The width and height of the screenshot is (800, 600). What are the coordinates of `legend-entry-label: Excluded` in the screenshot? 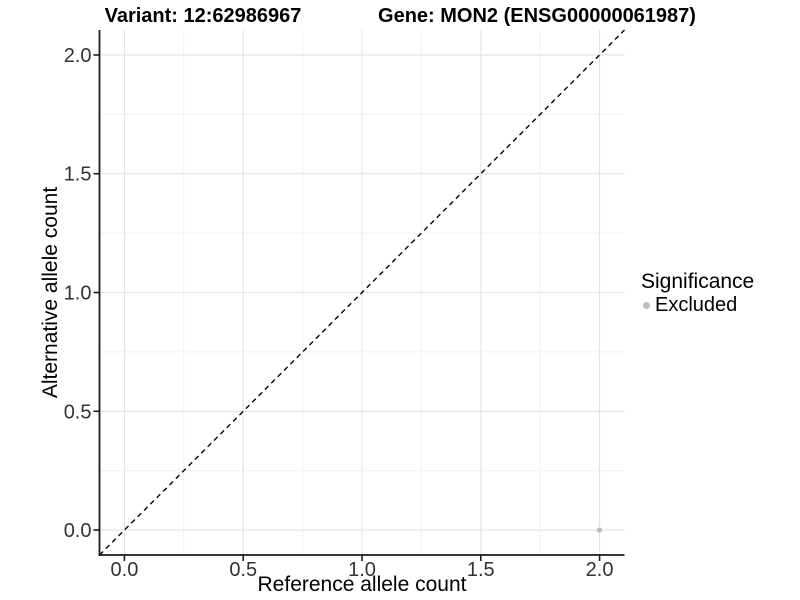 It's located at (696, 305).